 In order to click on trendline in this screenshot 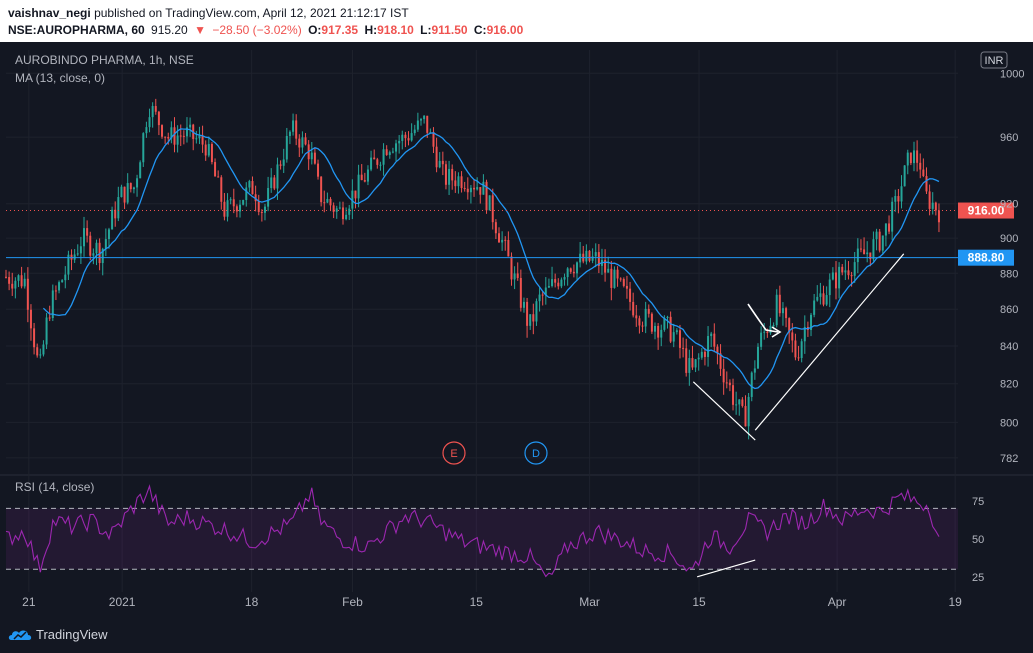, I will do `click(829, 342)`.